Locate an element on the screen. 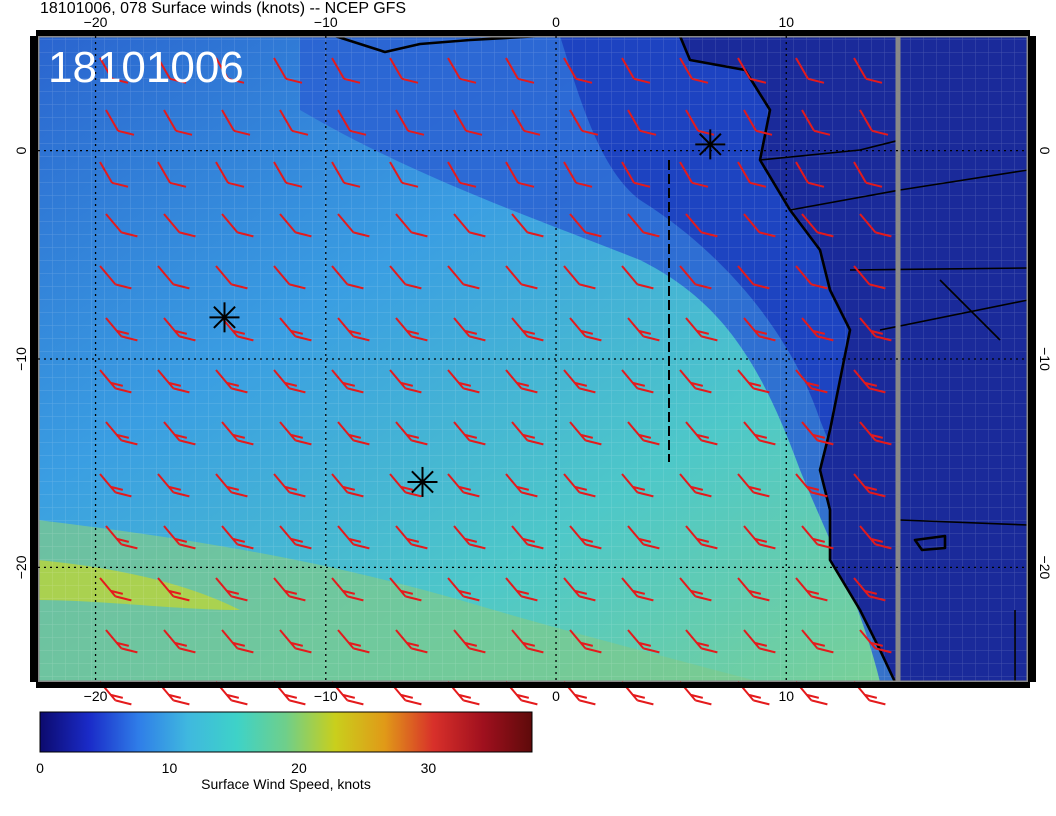 This screenshot has height=816, width=1056. lake-outline is located at coordinates (930, 543).